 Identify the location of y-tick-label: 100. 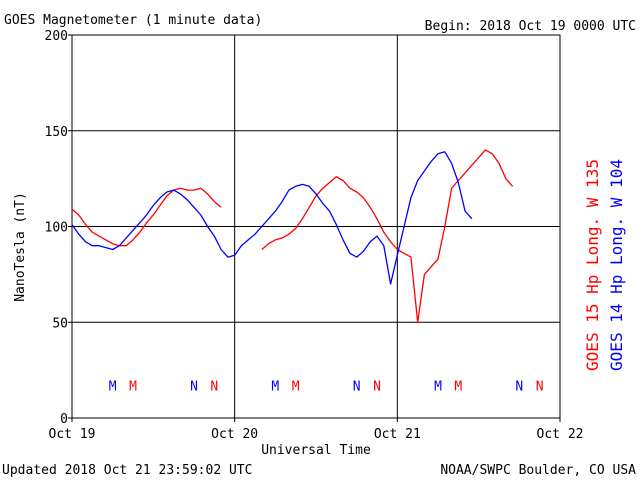
(56, 228).